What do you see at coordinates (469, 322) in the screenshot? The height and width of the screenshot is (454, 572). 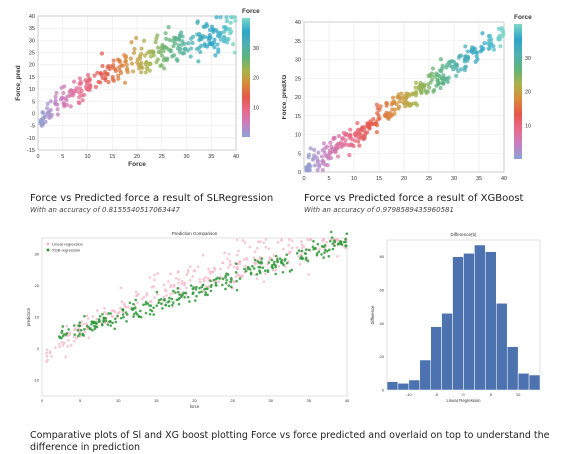 I see `histogram-bar` at bounding box center [469, 322].